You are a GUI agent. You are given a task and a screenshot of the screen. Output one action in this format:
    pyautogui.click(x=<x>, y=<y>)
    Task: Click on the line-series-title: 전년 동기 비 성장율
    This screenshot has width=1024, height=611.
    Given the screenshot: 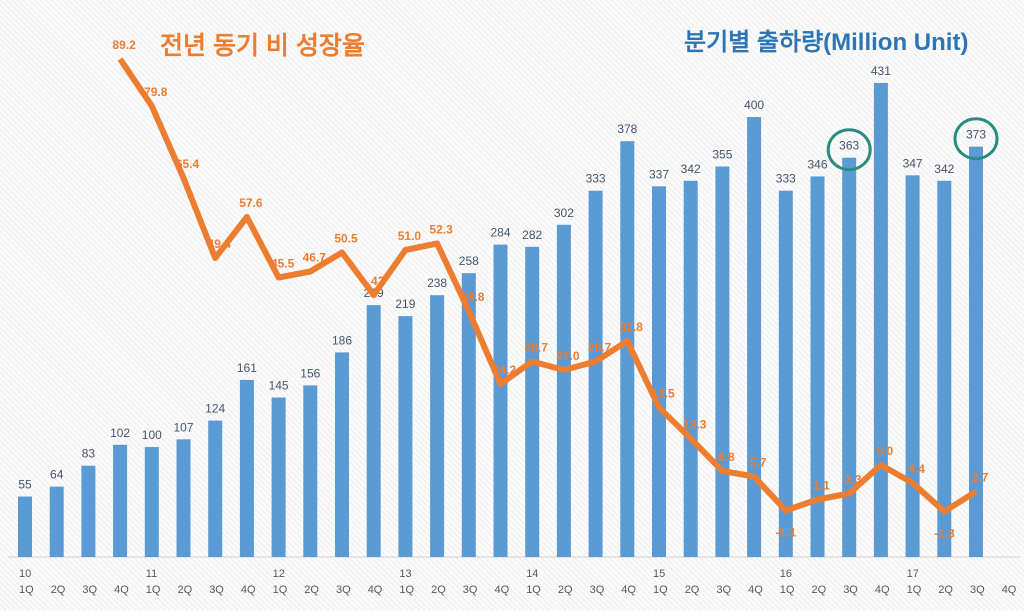 What is the action you would take?
    pyautogui.click(x=262, y=46)
    